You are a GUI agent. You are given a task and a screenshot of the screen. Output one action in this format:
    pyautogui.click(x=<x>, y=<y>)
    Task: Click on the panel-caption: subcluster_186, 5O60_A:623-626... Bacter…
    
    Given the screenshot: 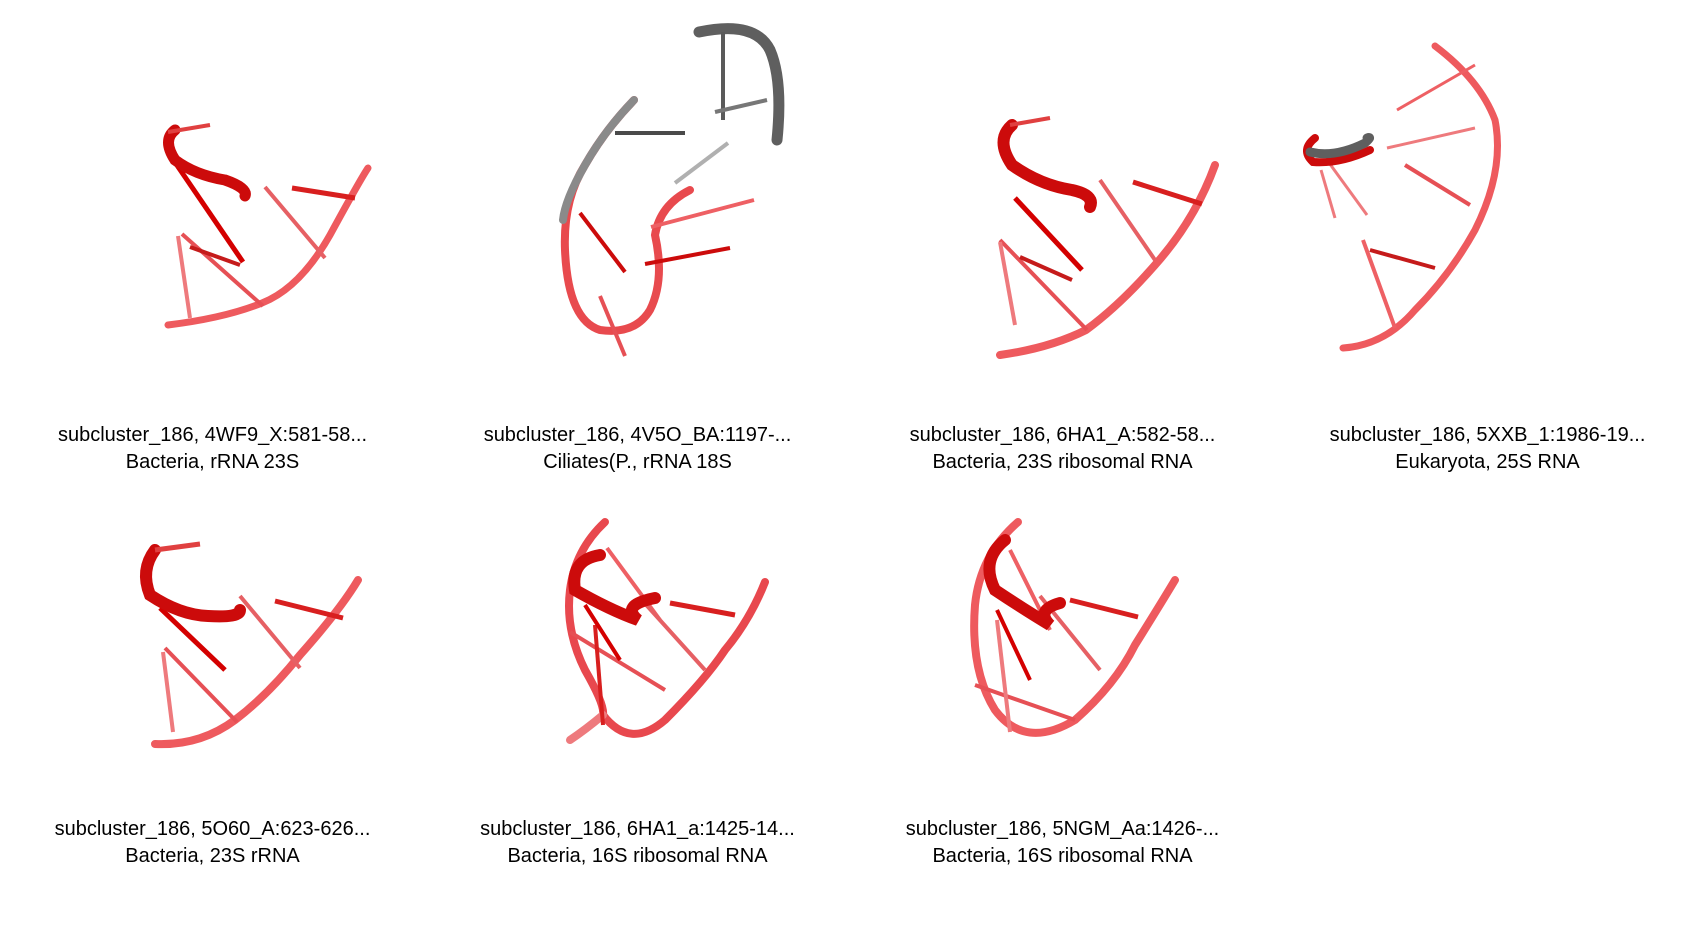 What is the action you would take?
    pyautogui.click(x=212, y=843)
    